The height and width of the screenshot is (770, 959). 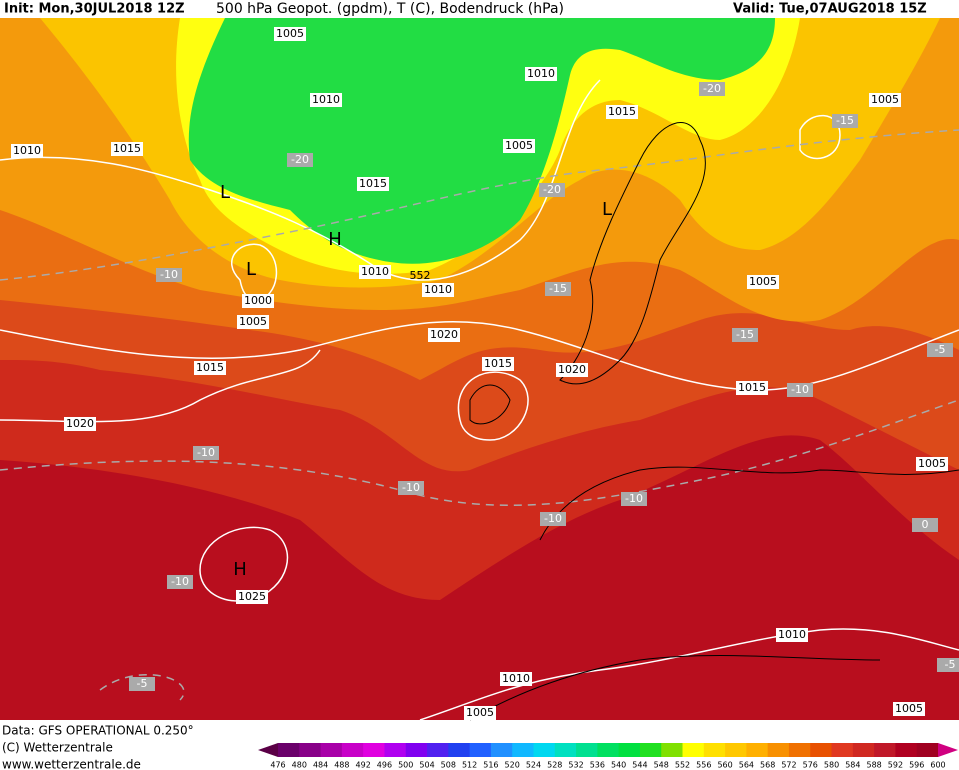 I want to click on isobar-label: 1000, so click(x=258, y=300).